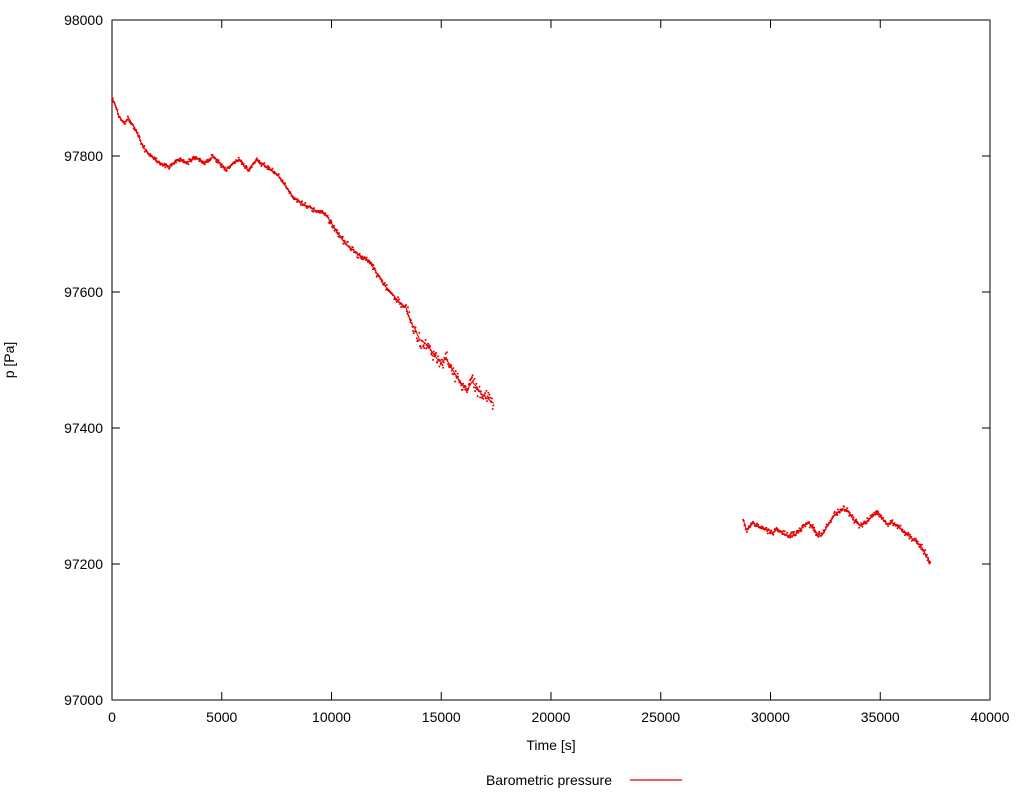  Describe the element at coordinates (83, 360) in the screenshot. I see `y-tick-labels: 97000 97200 97400 97600 97800 98000` at that location.